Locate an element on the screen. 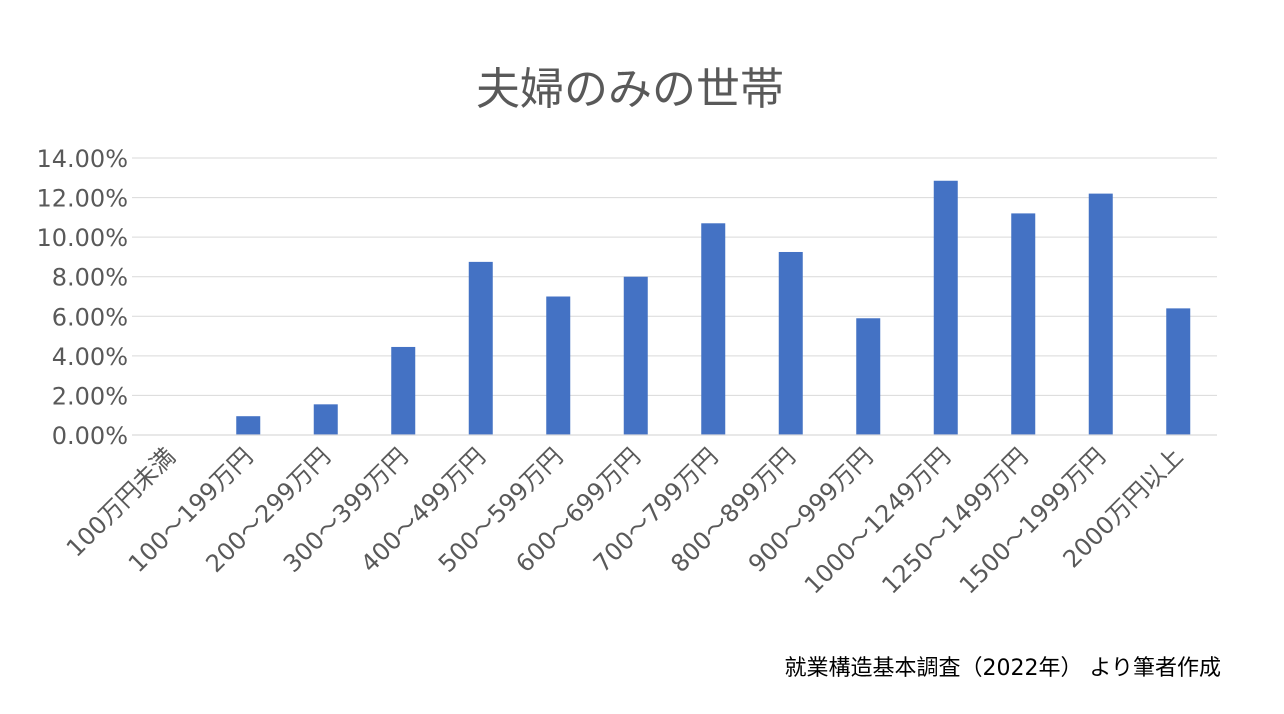 Image resolution: width=1284 pixels, height=714 pixels. y-tick-label: 12.00% is located at coordinates (82, 199).